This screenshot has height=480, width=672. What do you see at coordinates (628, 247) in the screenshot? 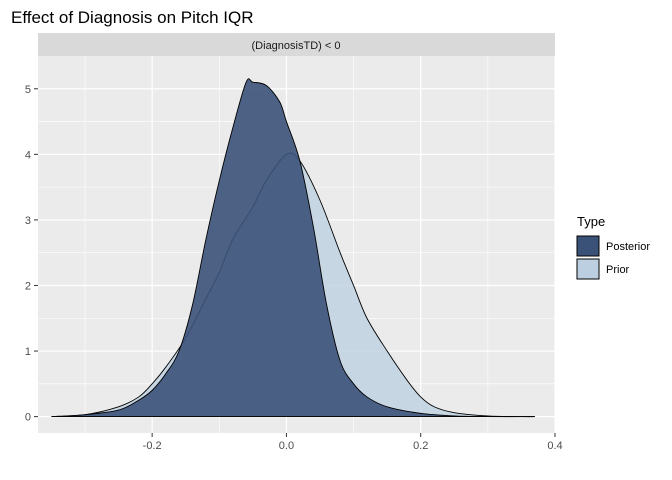
I see `legend-label-posterior: Posterior` at bounding box center [628, 247].